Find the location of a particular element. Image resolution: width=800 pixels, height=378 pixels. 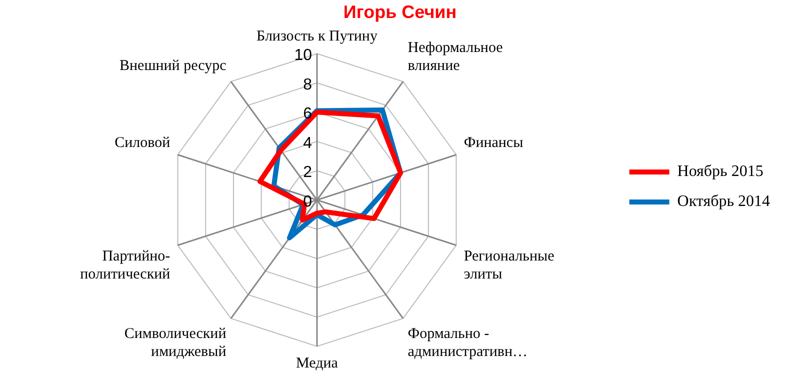

y-tick-label: 0 is located at coordinates (307, 201).